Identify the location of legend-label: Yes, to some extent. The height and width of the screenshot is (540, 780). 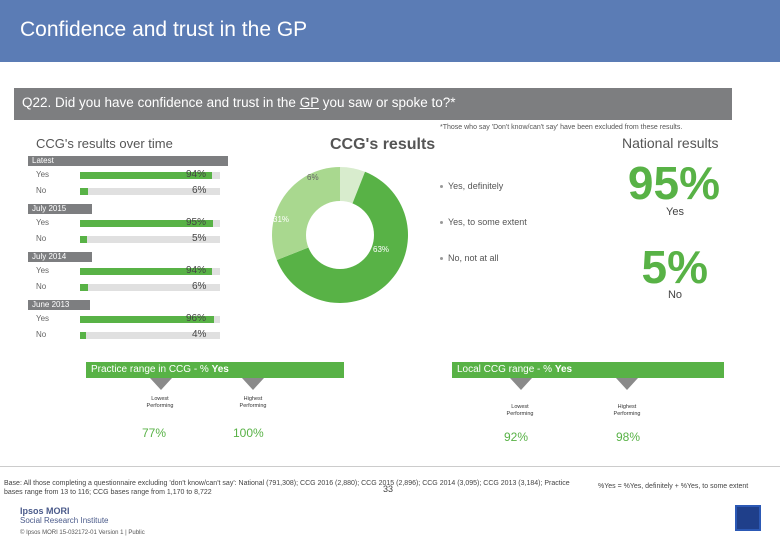
(487, 222).